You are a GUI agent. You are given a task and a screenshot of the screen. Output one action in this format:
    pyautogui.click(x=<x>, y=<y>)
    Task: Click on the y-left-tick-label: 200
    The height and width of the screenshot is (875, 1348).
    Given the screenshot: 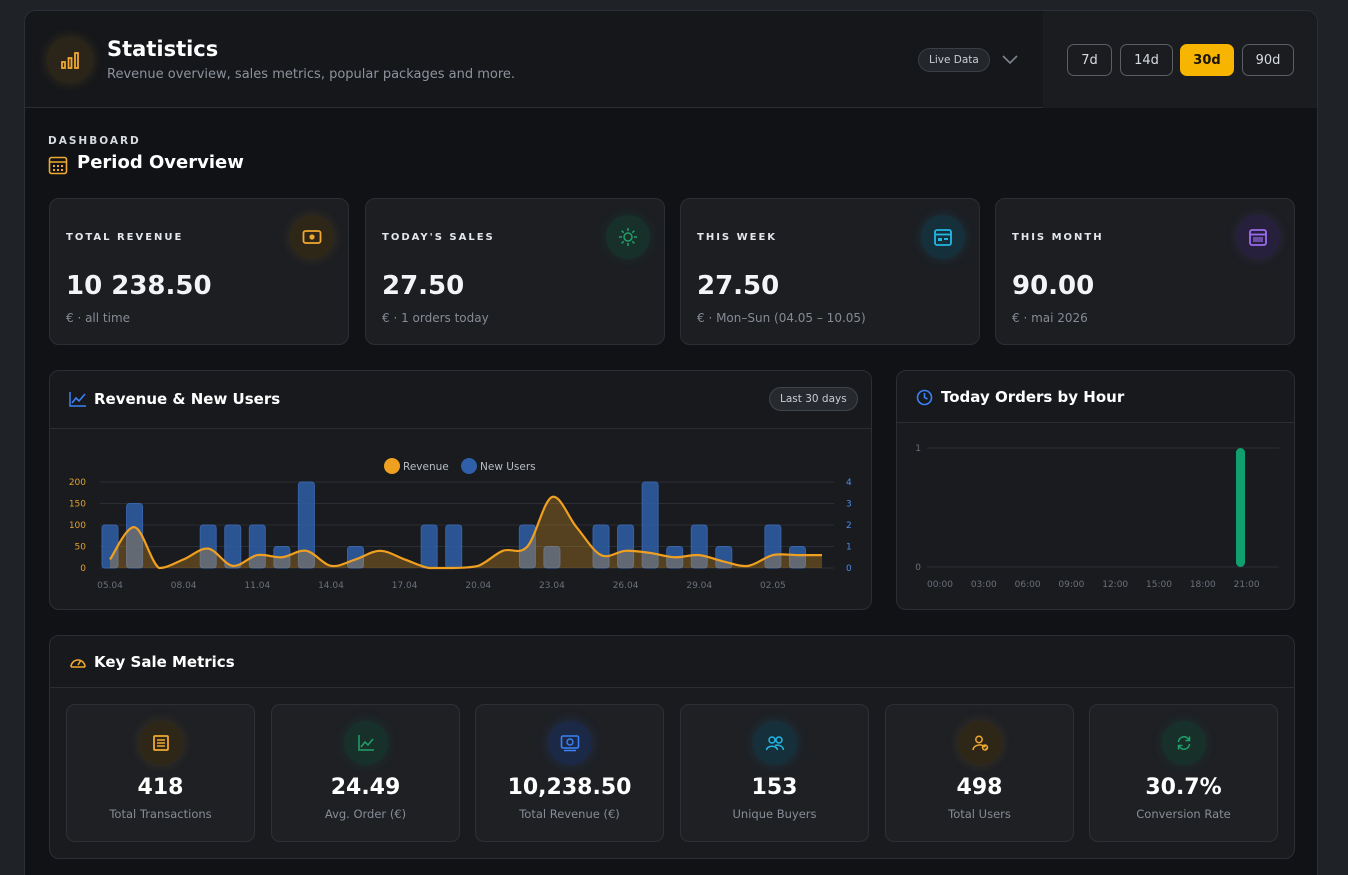 What is the action you would take?
    pyautogui.click(x=77, y=483)
    